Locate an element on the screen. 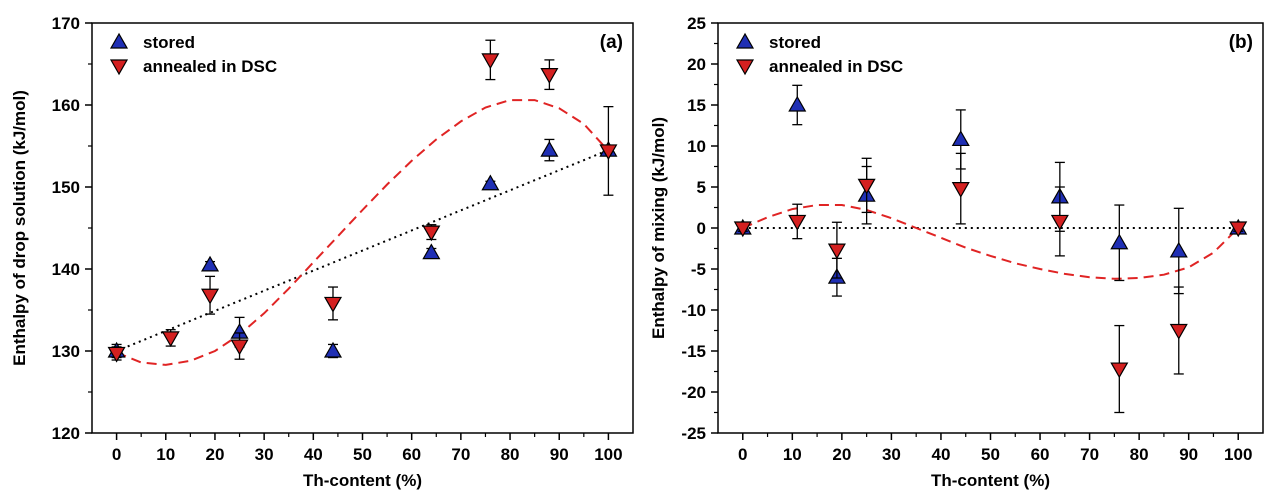 This screenshot has height=493, width=1269. y-tick-label: 15 is located at coordinates (696, 105).